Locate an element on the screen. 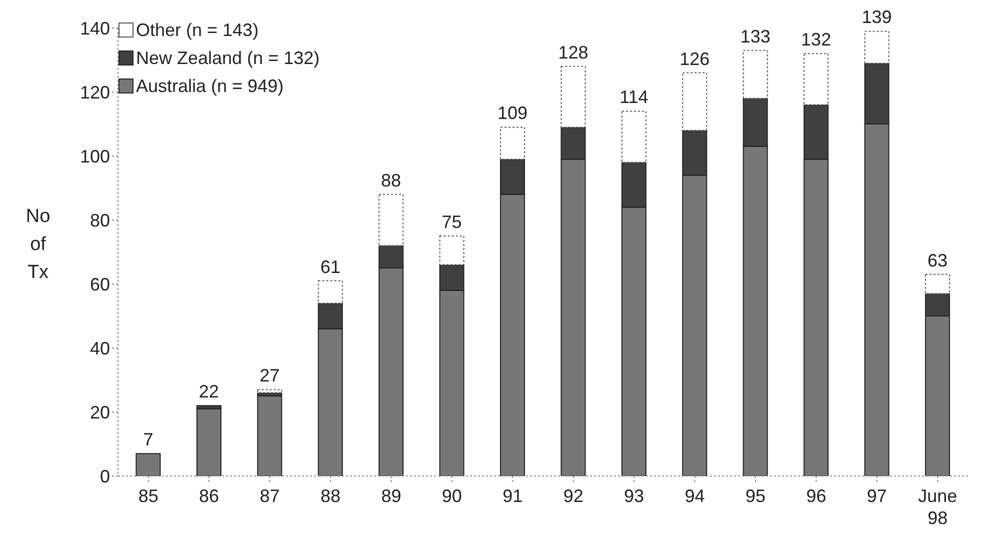  x-tick-label: 97 is located at coordinates (876, 496).